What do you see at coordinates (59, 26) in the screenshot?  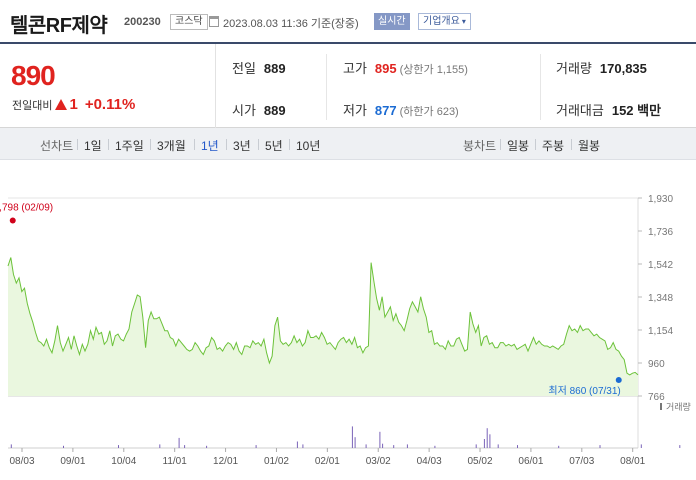 I see `stock-name: 텔콘RF제약` at bounding box center [59, 26].